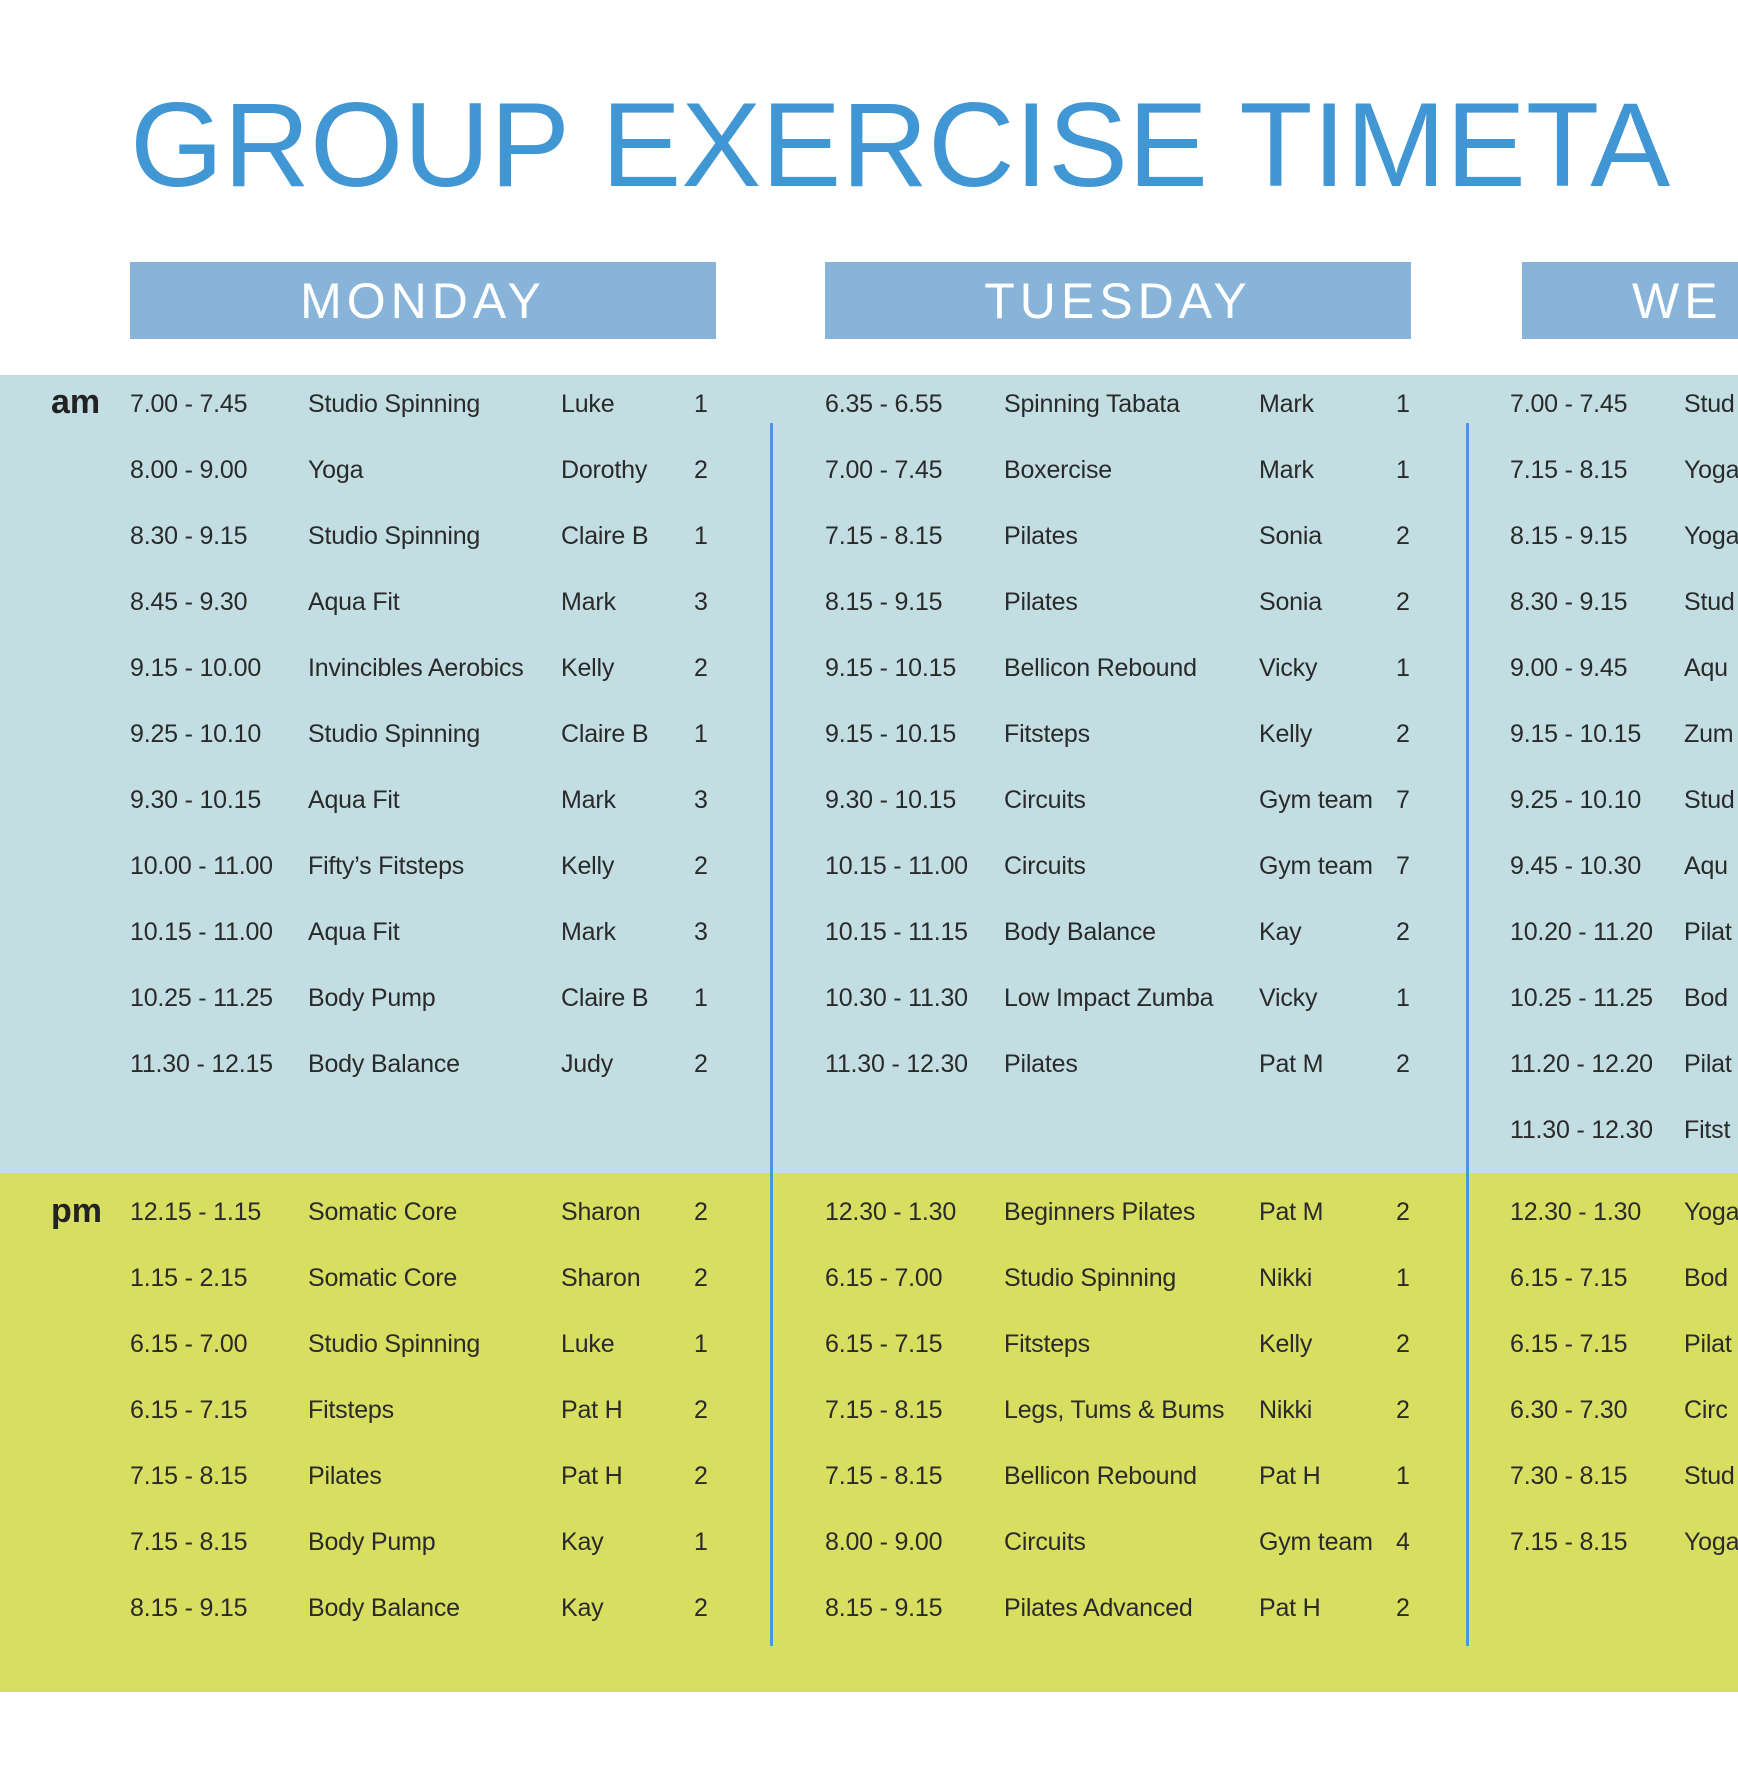 Image resolution: width=1738 pixels, height=1782 pixels. What do you see at coordinates (896, 932) in the screenshot?
I see `class-time: 10.15 - 11.15` at bounding box center [896, 932].